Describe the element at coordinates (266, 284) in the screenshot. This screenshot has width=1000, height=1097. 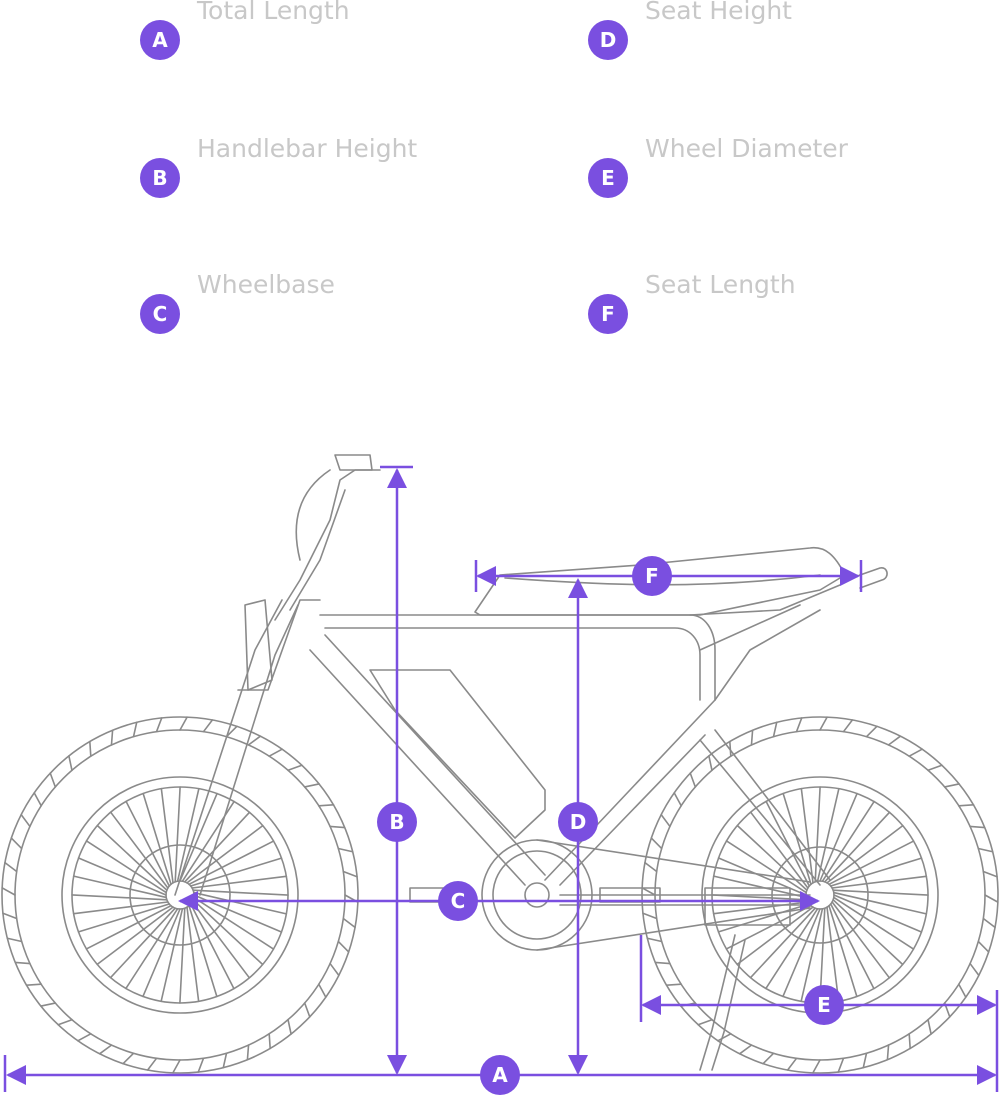
I see `legend-label: Wheelbase` at that location.